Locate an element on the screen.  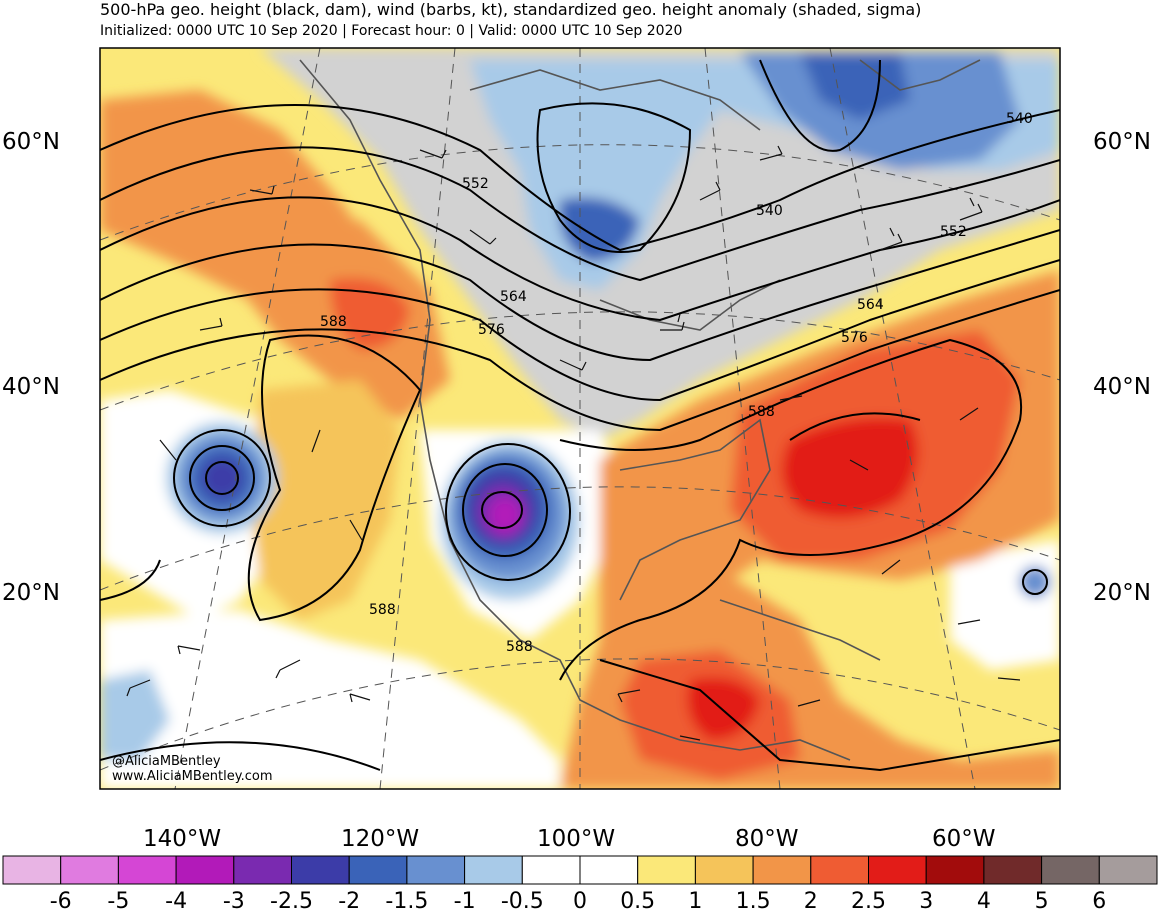
lat-label-left: 60°N is located at coordinates (31, 142).